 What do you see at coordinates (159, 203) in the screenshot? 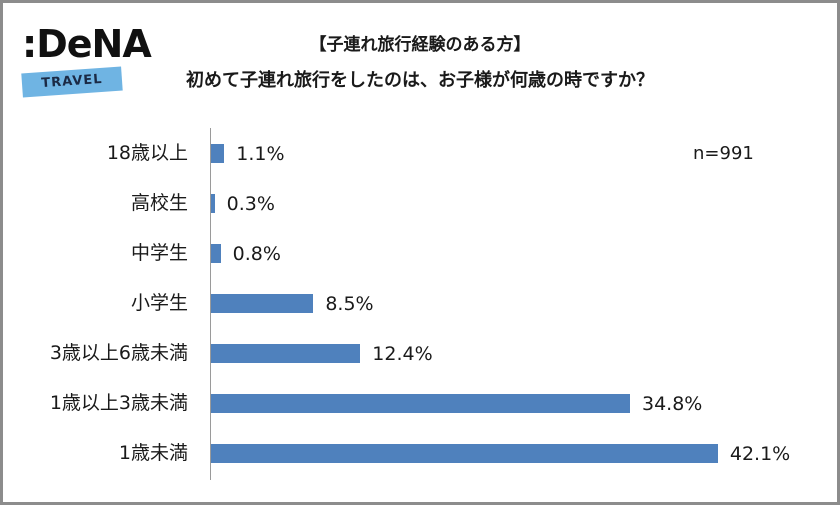
I see `category-label: 高校生` at bounding box center [159, 203].